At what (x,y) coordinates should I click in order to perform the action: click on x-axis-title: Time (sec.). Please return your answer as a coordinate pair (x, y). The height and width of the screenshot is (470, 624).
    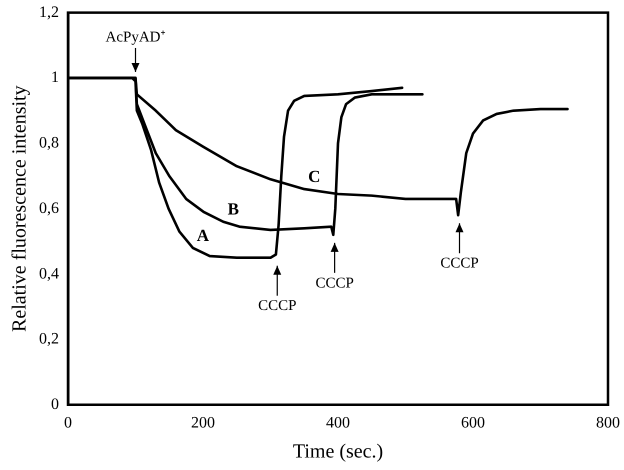
    Looking at the image, I should click on (338, 451).